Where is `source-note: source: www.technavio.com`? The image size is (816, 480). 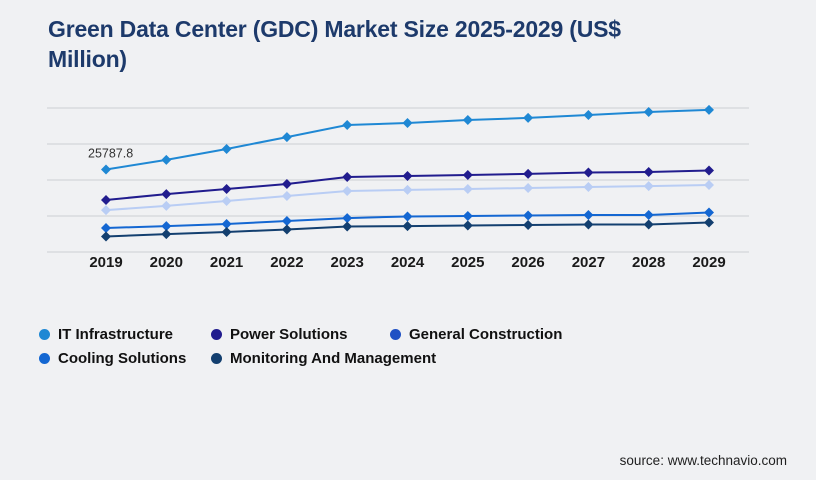 source-note: source: www.technavio.com is located at coordinates (703, 460).